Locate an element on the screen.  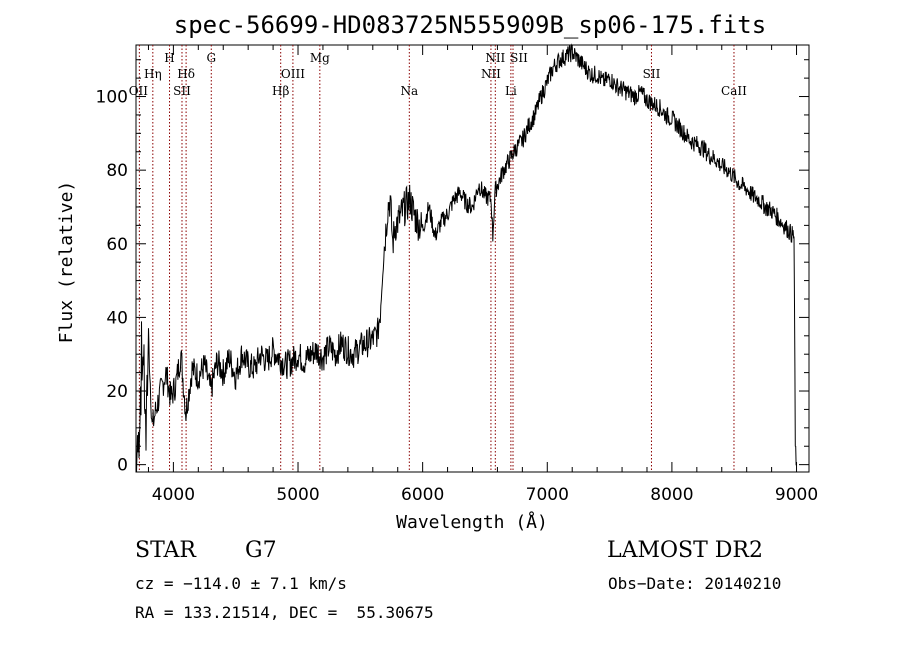
x-tick-label: 9000 is located at coordinates (796, 495).